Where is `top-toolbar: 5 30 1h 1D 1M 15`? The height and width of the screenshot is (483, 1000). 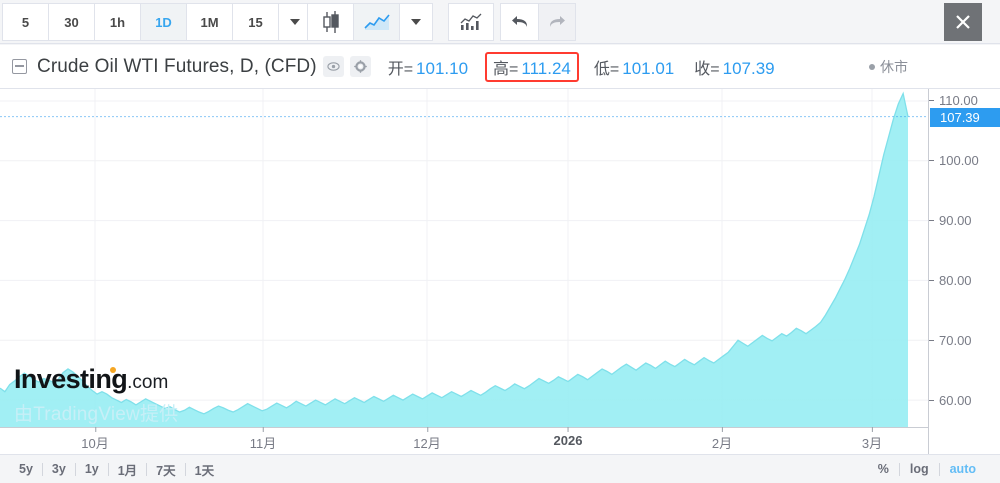
top-toolbar: 5 30 1h 1D 1M 15 is located at coordinates (500, 22).